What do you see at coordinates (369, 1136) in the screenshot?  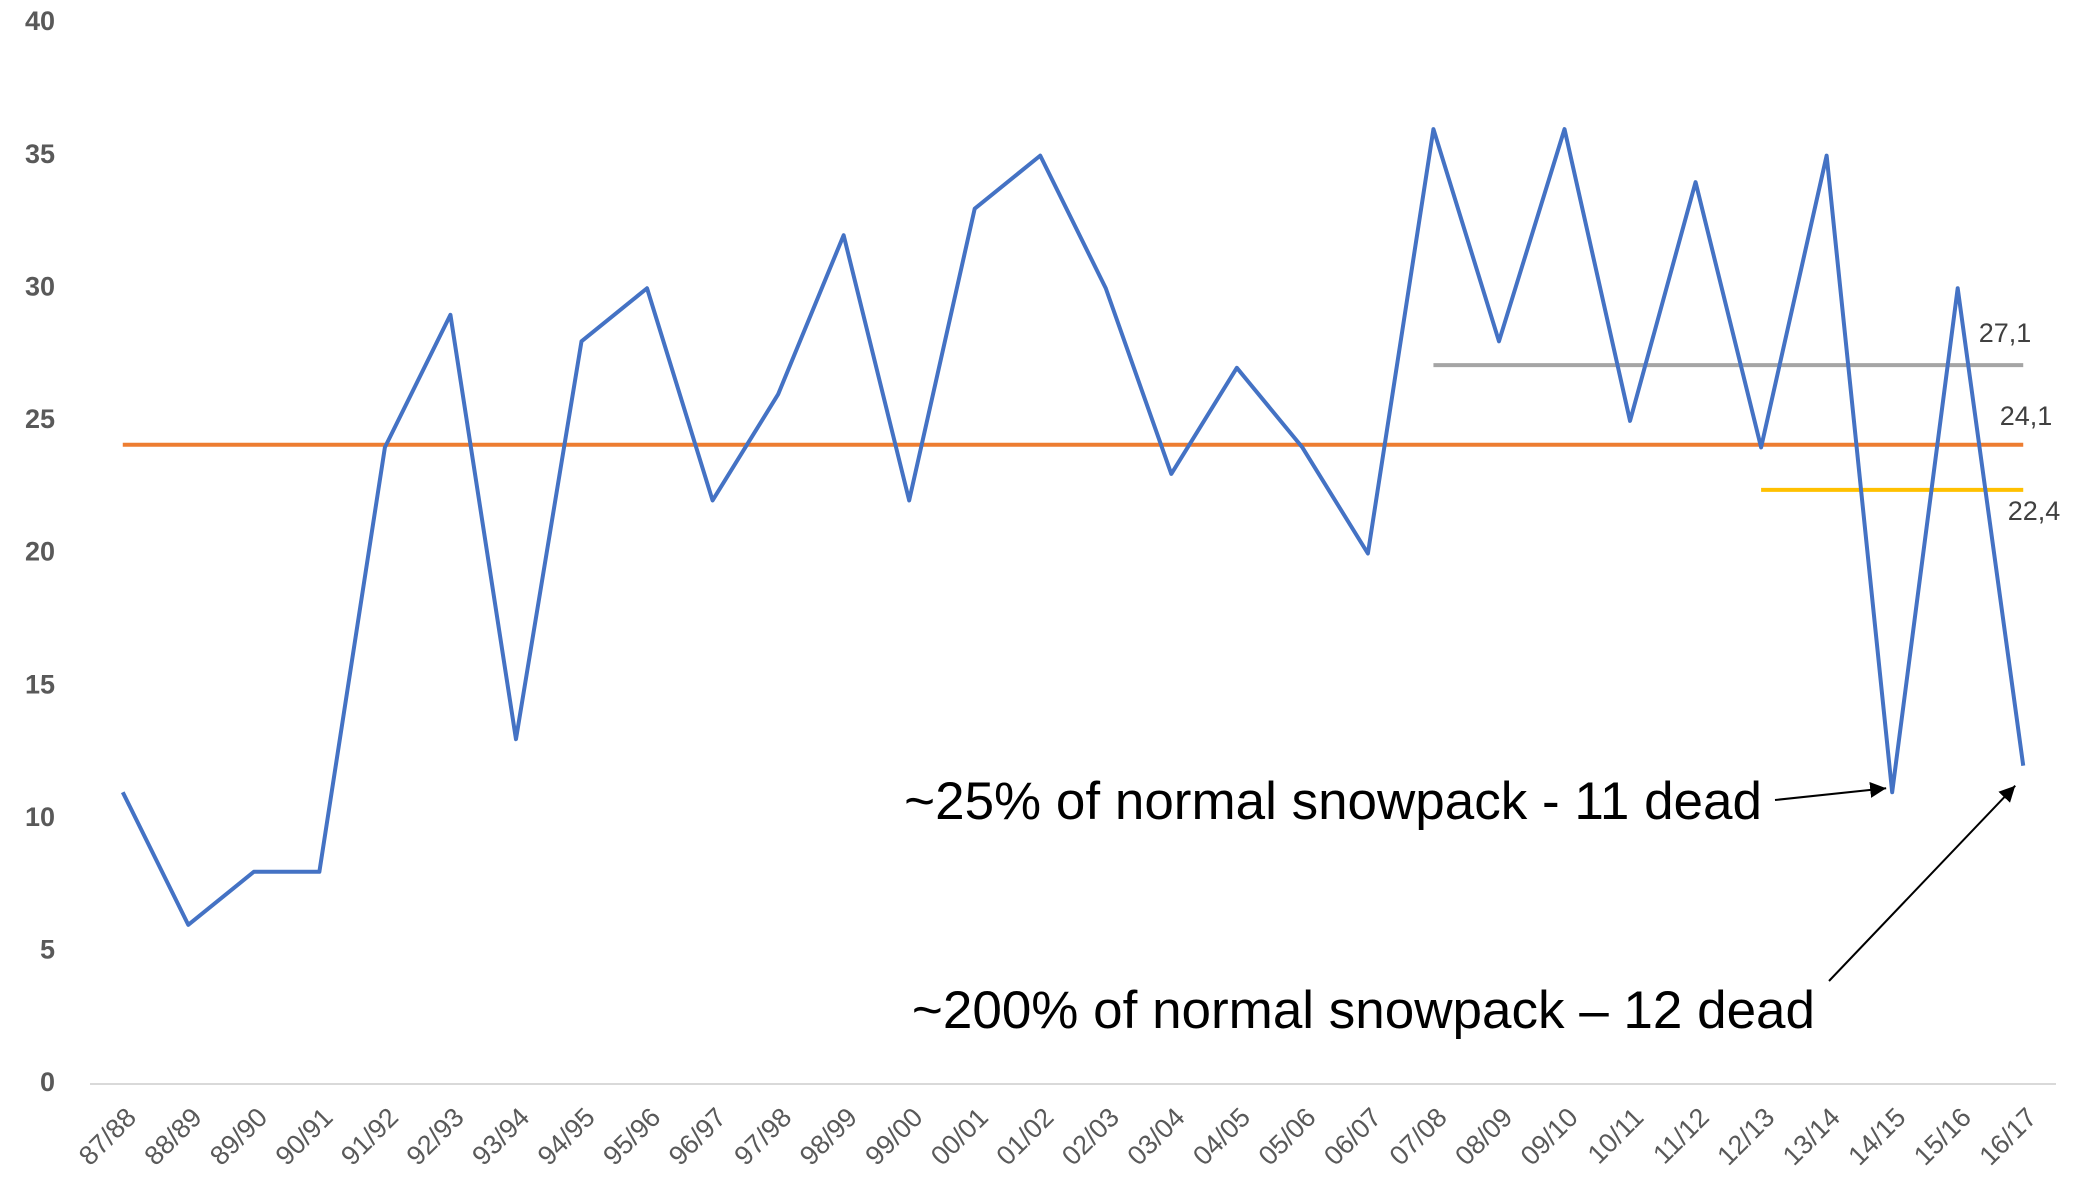 I see `x-tick-label: 91/92` at bounding box center [369, 1136].